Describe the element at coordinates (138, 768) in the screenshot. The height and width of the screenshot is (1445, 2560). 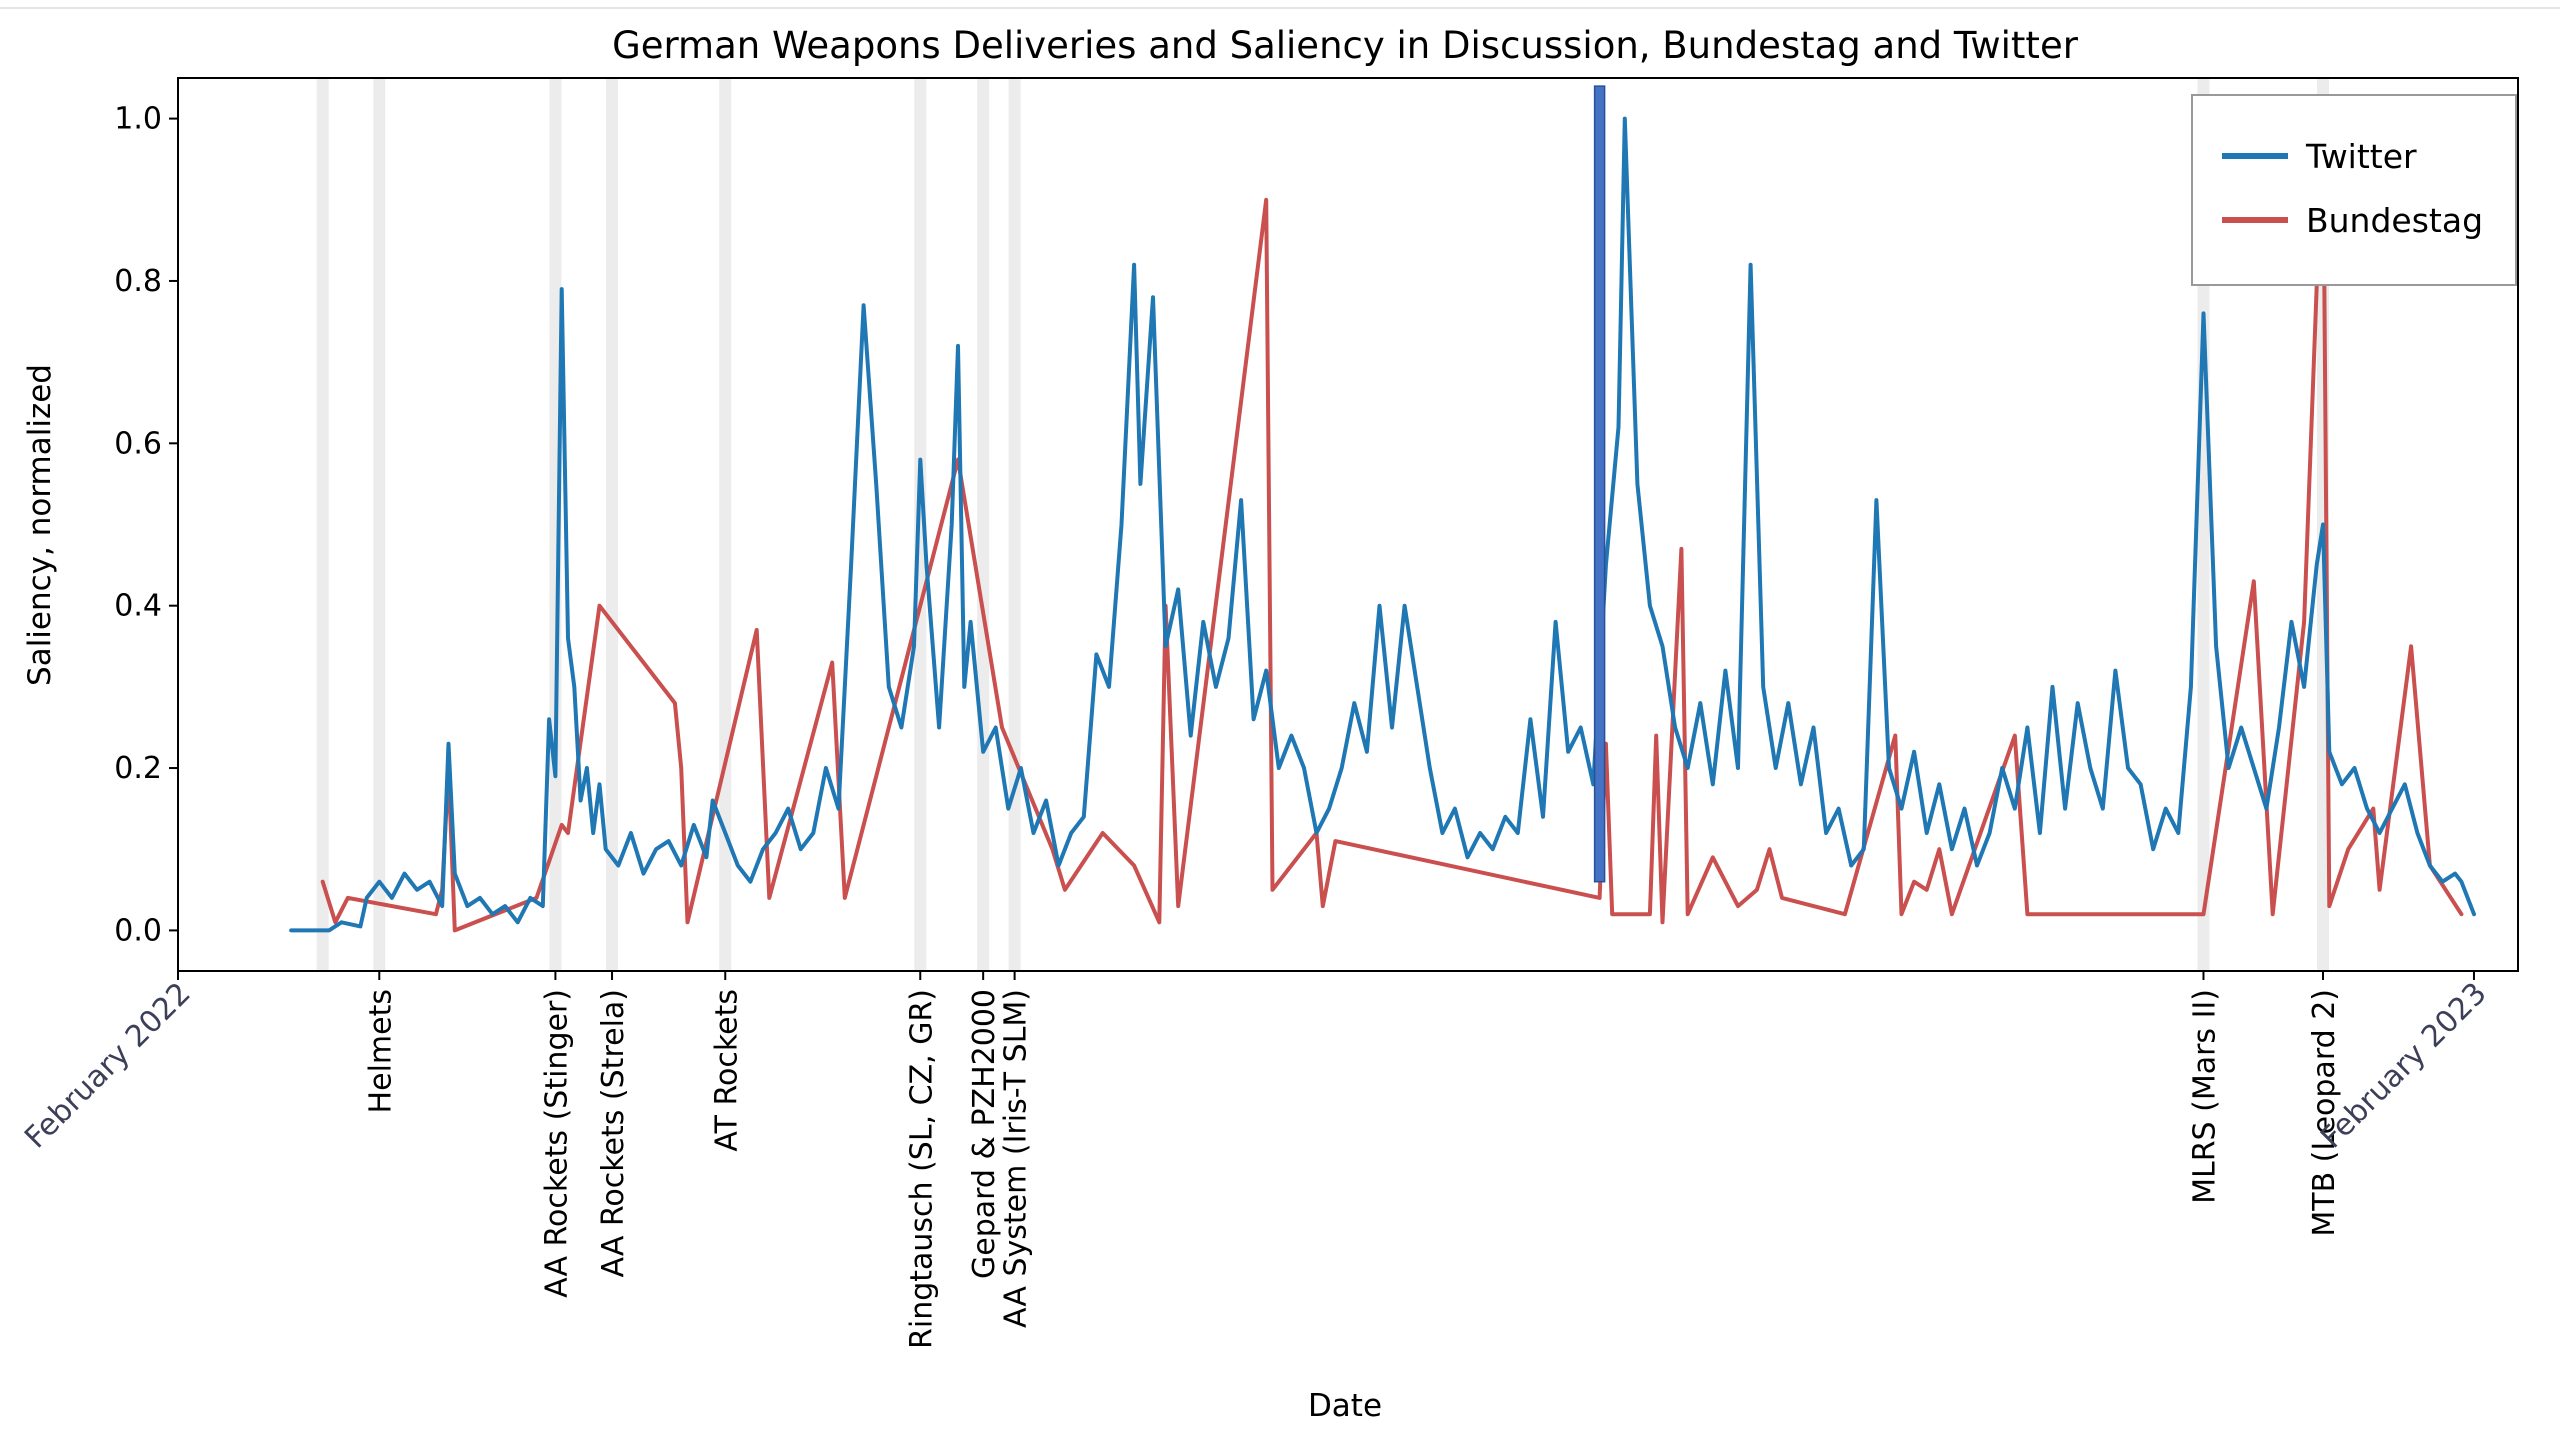
I see `y-tick-label-0-2: 0.2` at that location.